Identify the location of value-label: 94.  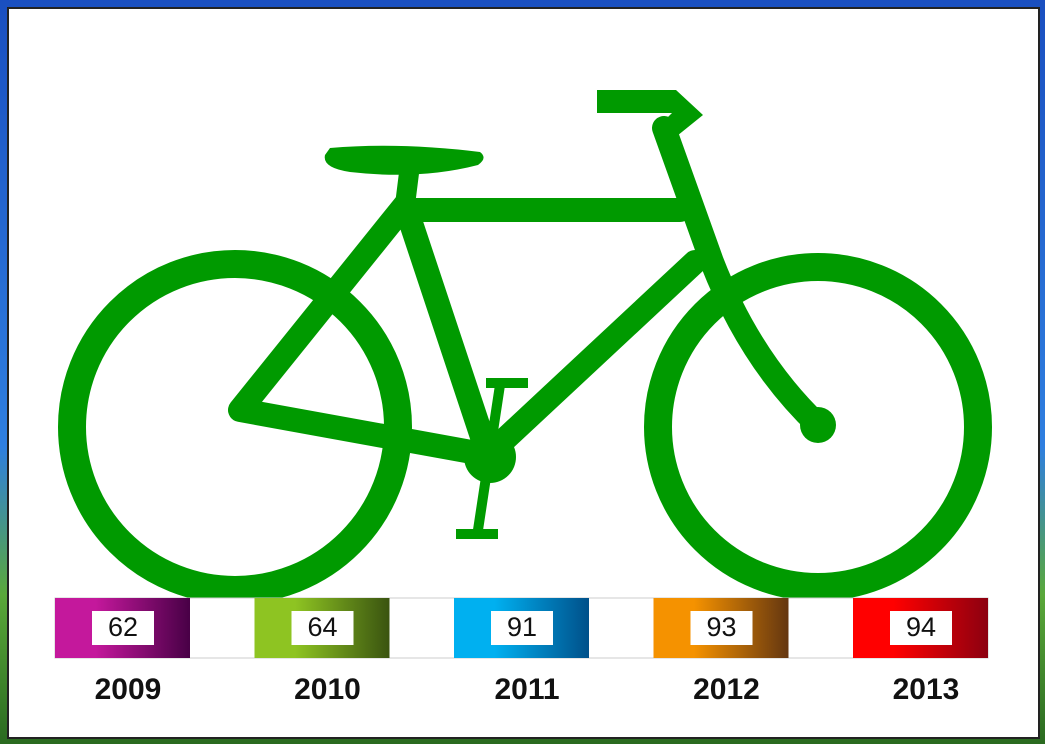
(921, 627).